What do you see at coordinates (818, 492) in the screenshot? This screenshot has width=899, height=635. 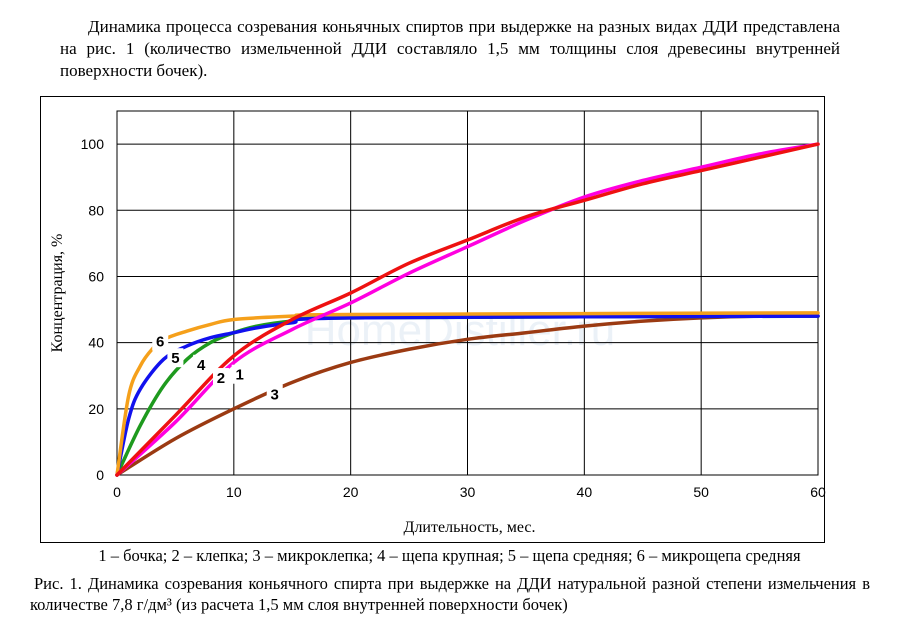 I see `x-tick-label: 60` at bounding box center [818, 492].